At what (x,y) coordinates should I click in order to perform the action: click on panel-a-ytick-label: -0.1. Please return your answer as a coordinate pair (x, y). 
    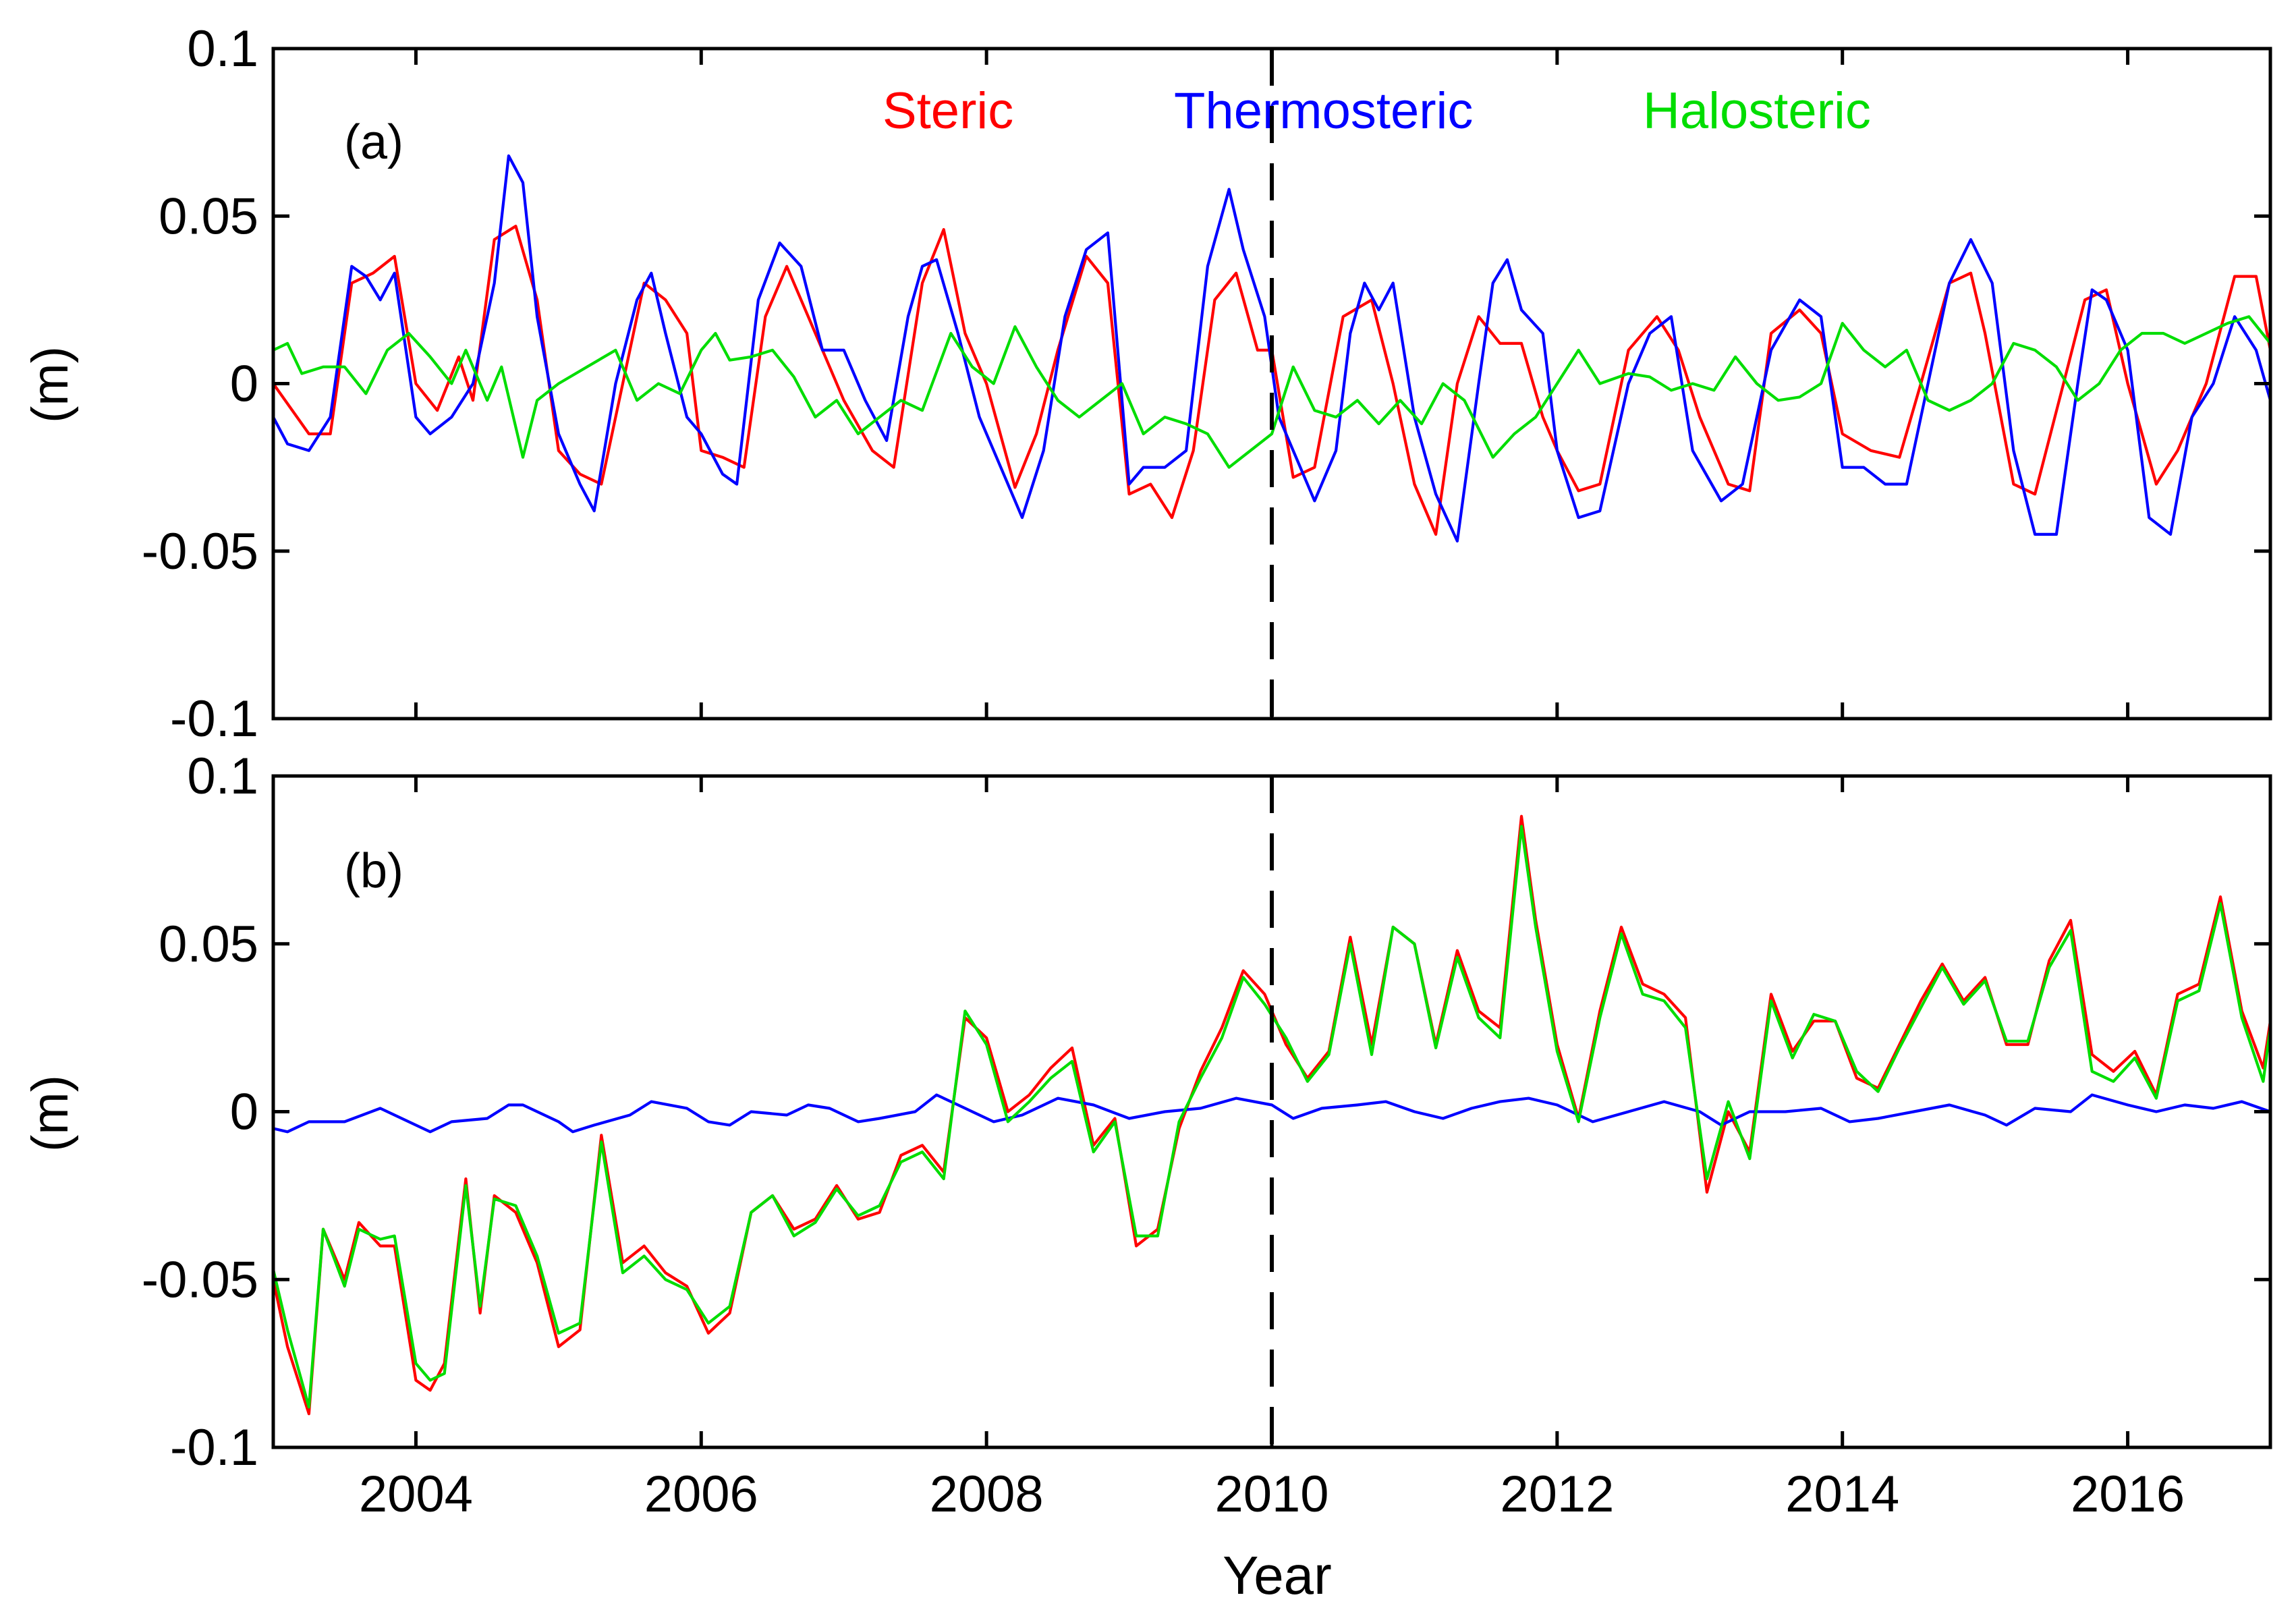
    Looking at the image, I should click on (214, 719).